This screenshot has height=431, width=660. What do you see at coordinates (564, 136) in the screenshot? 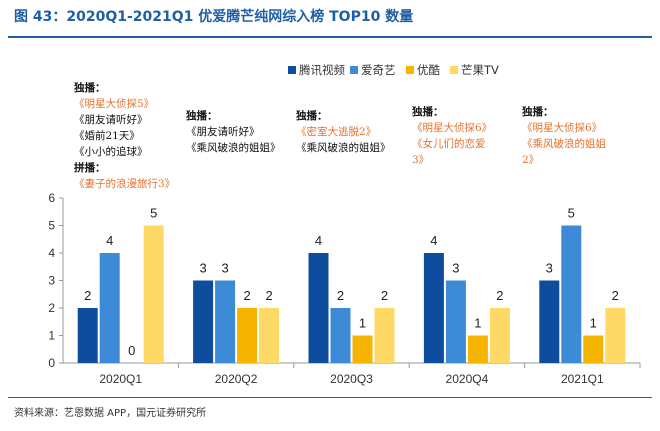
I see `annotation-2021Q1: 独播： 《明星大侦探6》 《乘风破浪的姐姐 2》` at bounding box center [564, 136].